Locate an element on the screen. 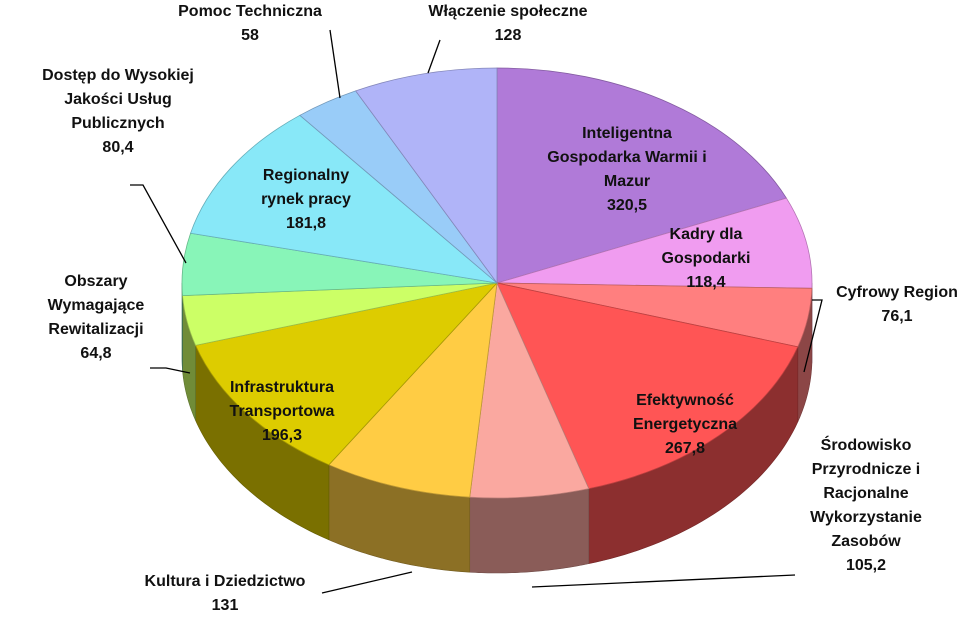 This screenshot has width=980, height=640. slice-value: 267,8 is located at coordinates (685, 448).